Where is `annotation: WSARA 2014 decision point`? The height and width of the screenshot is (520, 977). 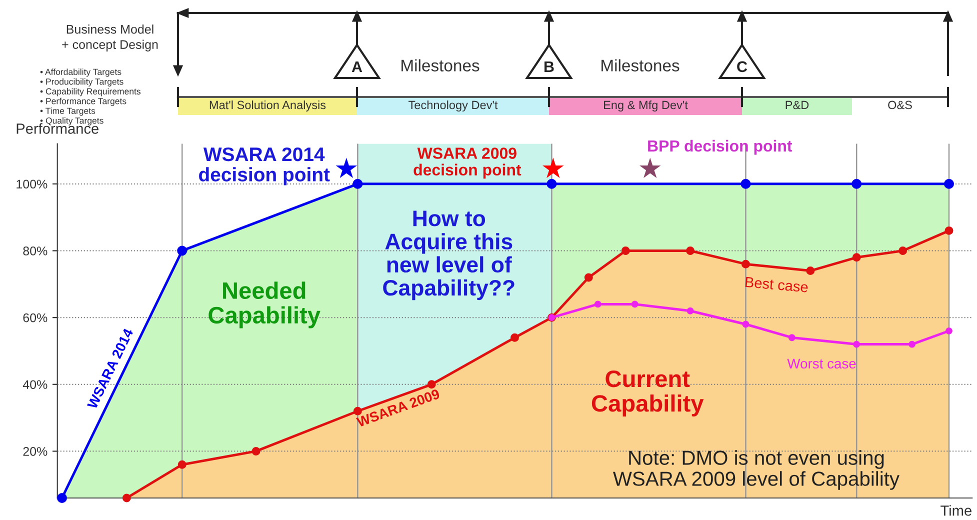 annotation: WSARA 2014 decision point is located at coordinates (264, 166).